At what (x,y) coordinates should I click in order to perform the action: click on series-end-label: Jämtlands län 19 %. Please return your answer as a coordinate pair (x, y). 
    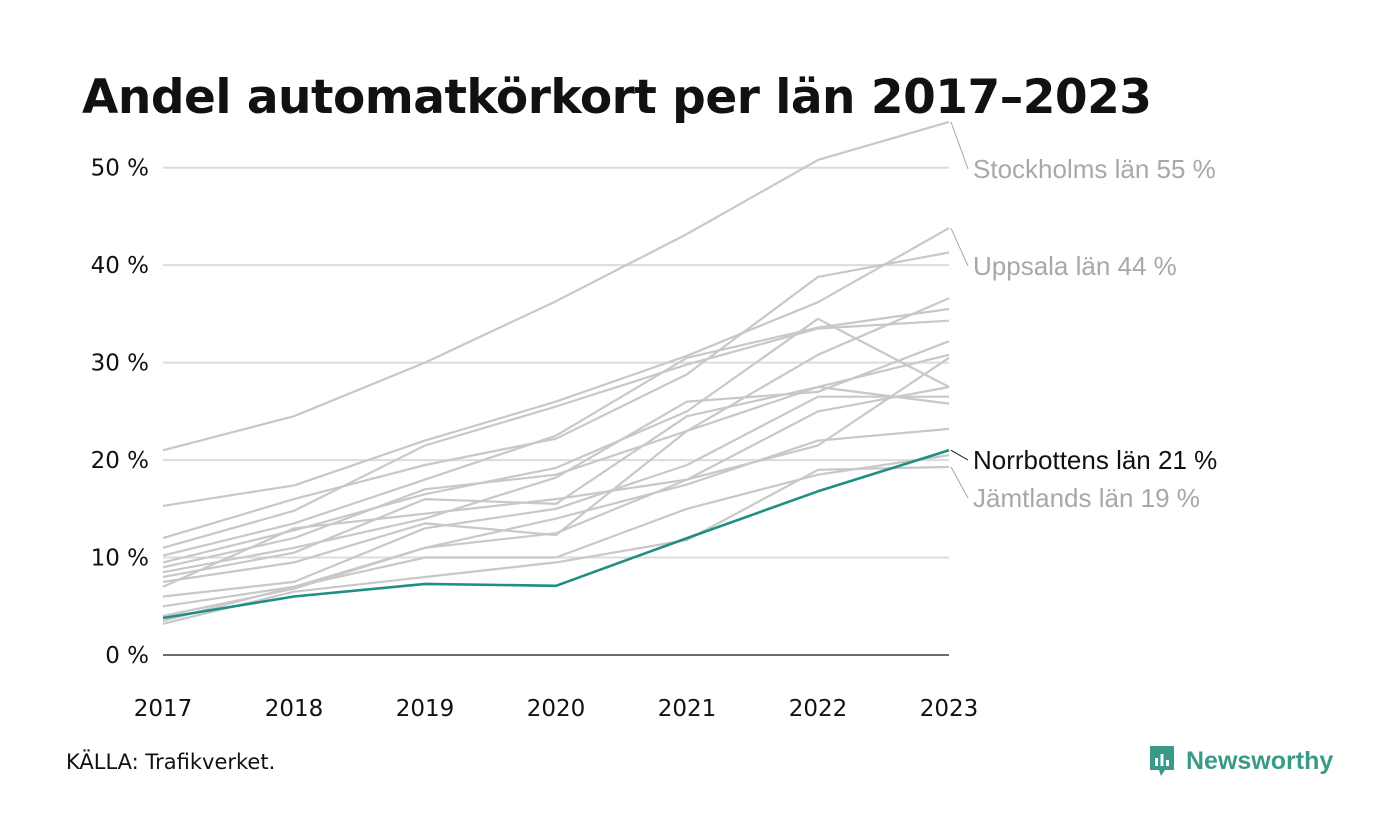
    Looking at the image, I should click on (1086, 498).